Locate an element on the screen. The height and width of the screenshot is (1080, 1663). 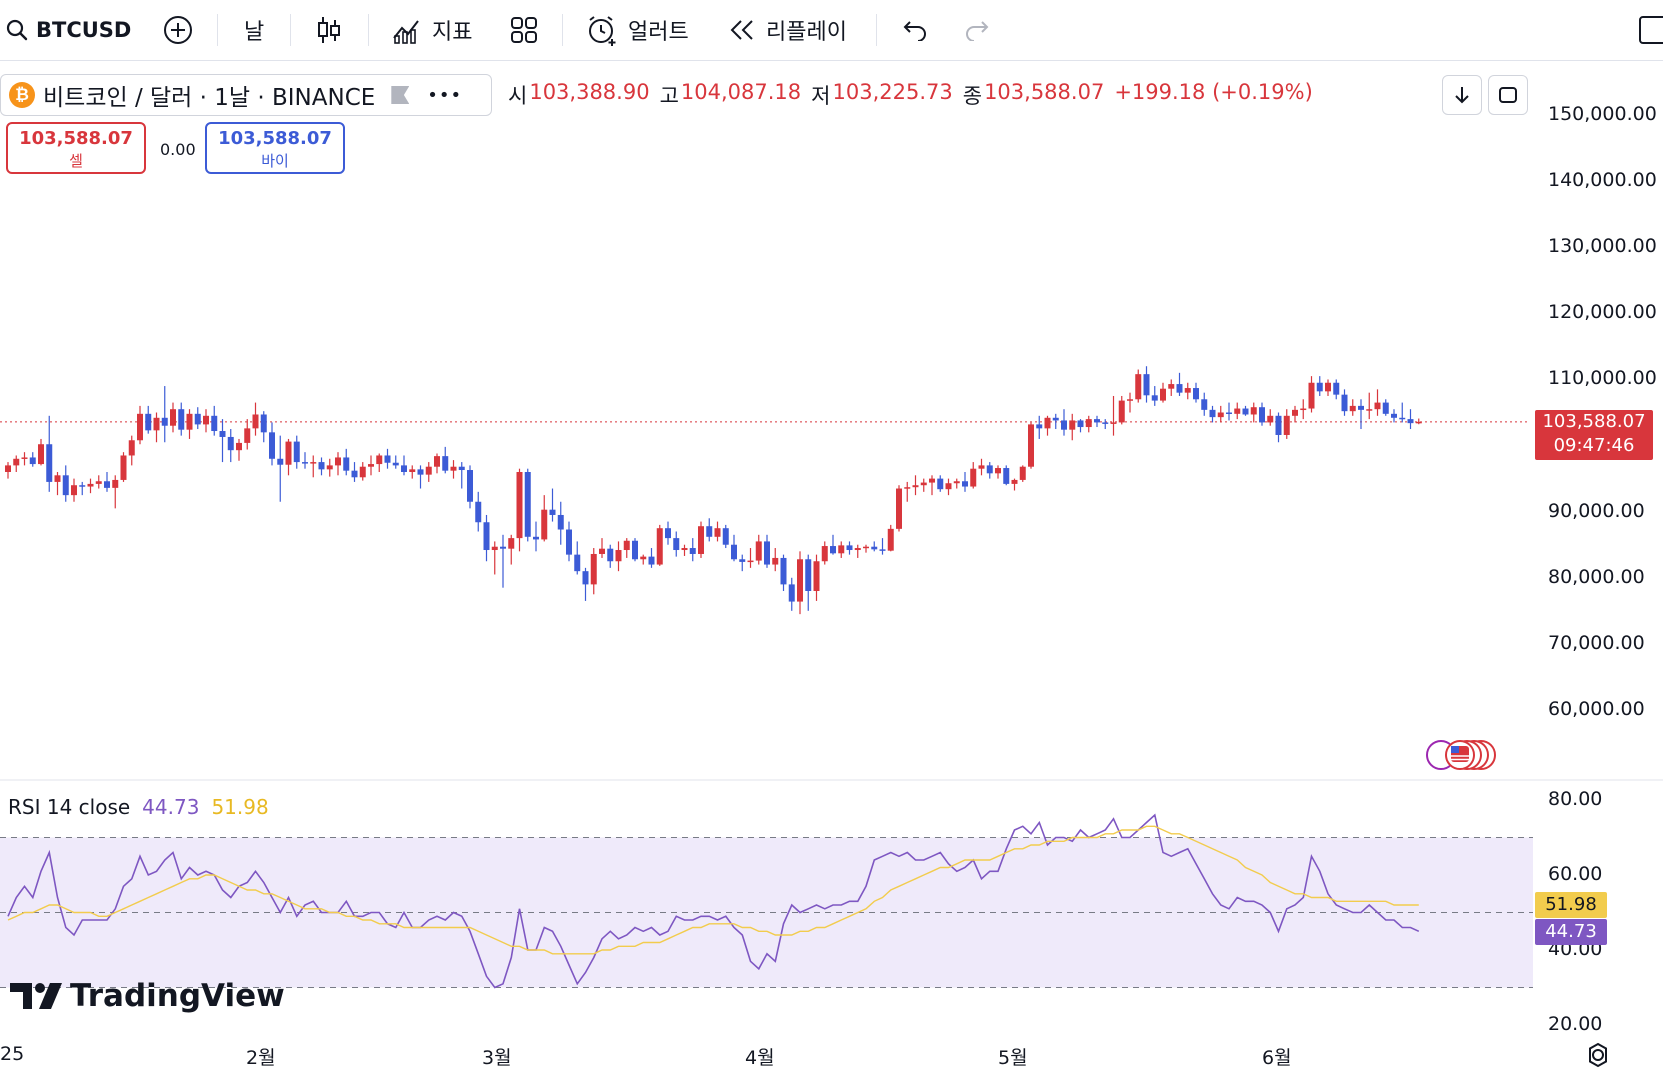
undo-icon is located at coordinates (914, 31).